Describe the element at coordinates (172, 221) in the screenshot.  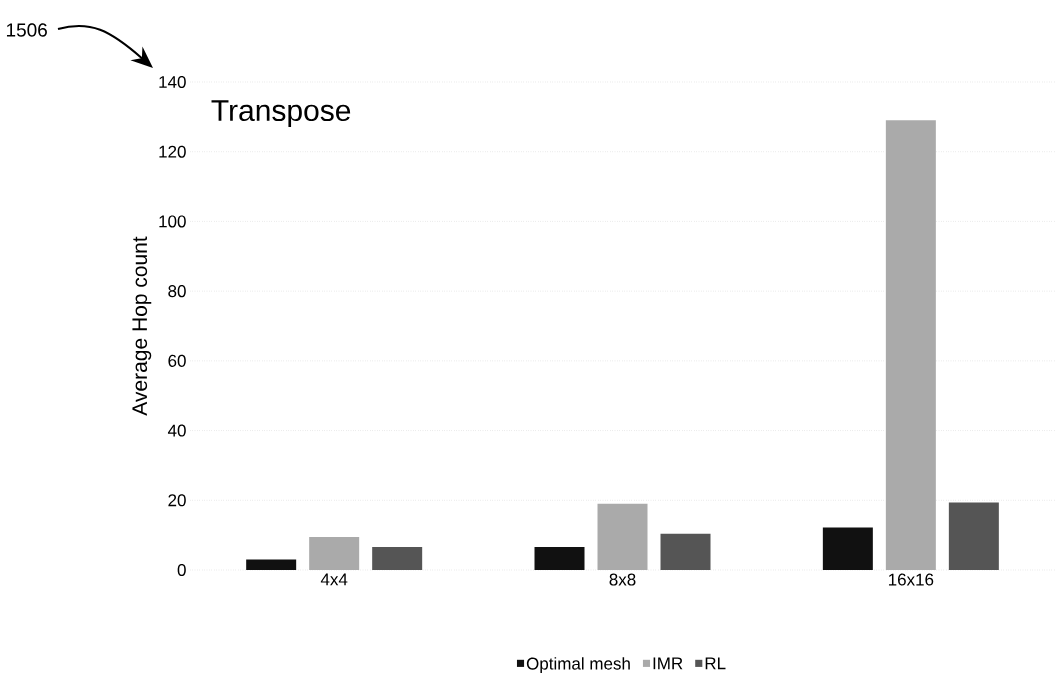
I see `y-tick-label: 100` at that location.